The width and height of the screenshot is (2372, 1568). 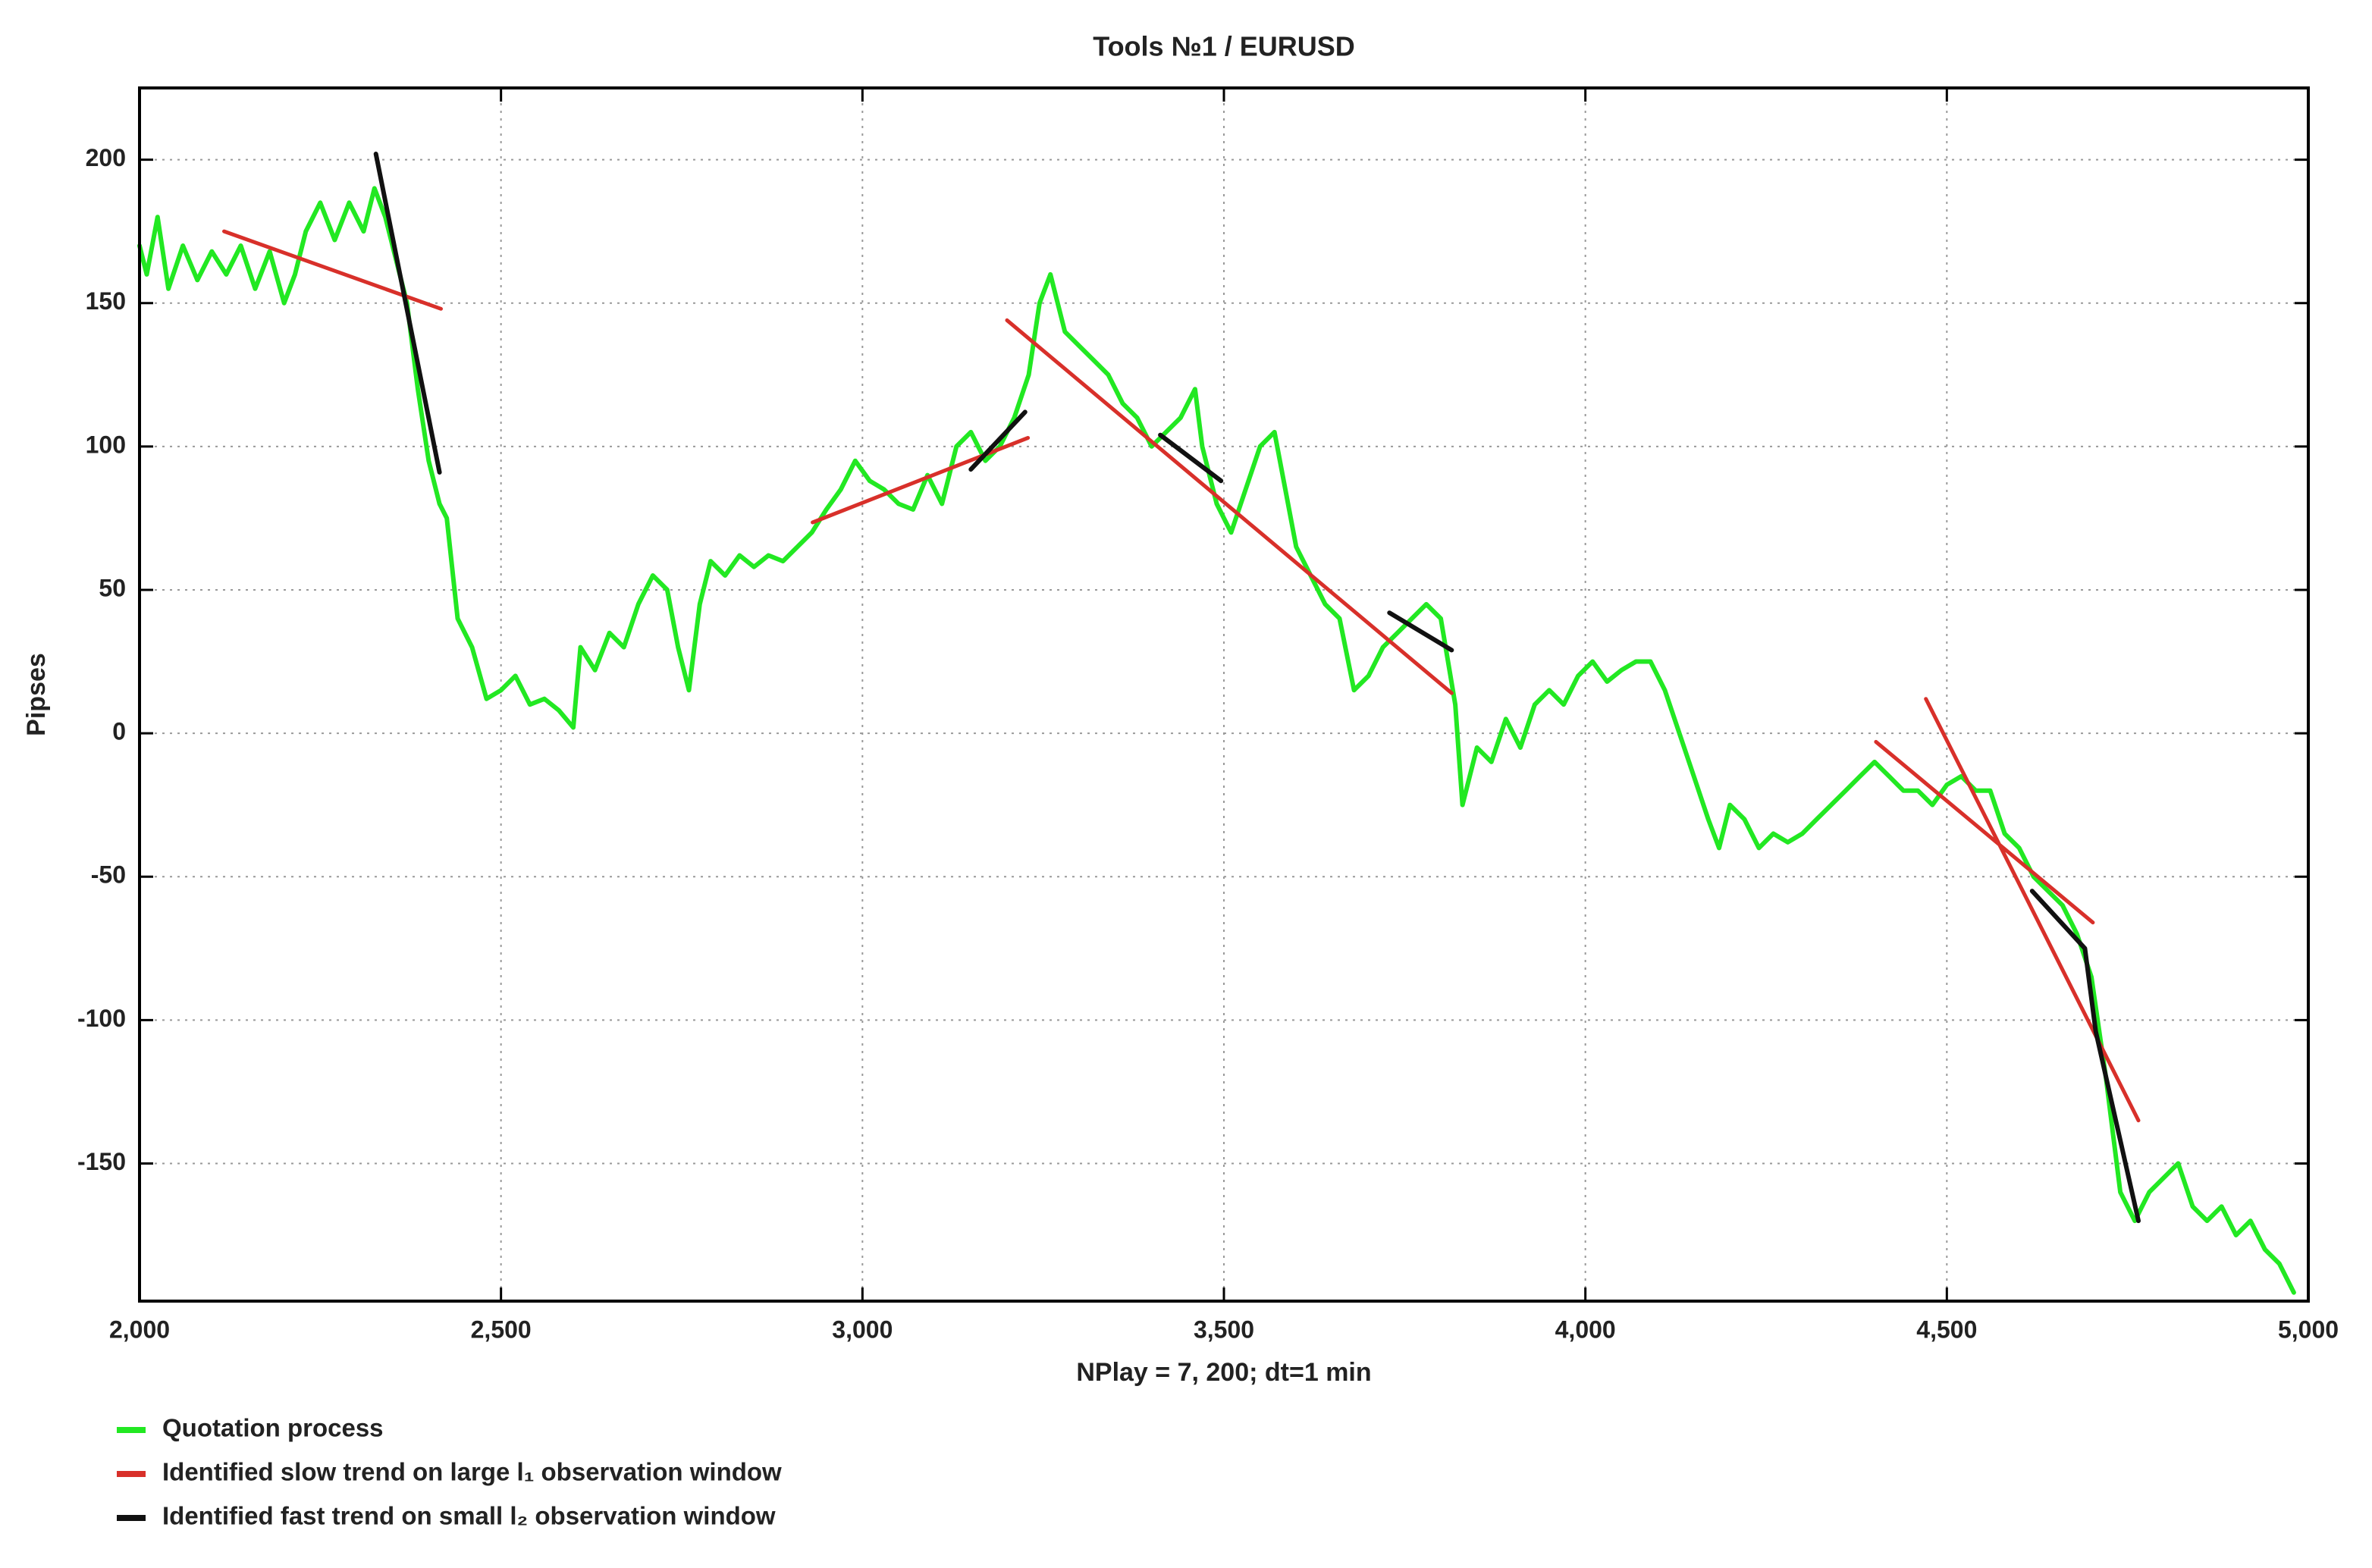 I want to click on x-tick-label: 2,000, so click(x=139, y=1330).